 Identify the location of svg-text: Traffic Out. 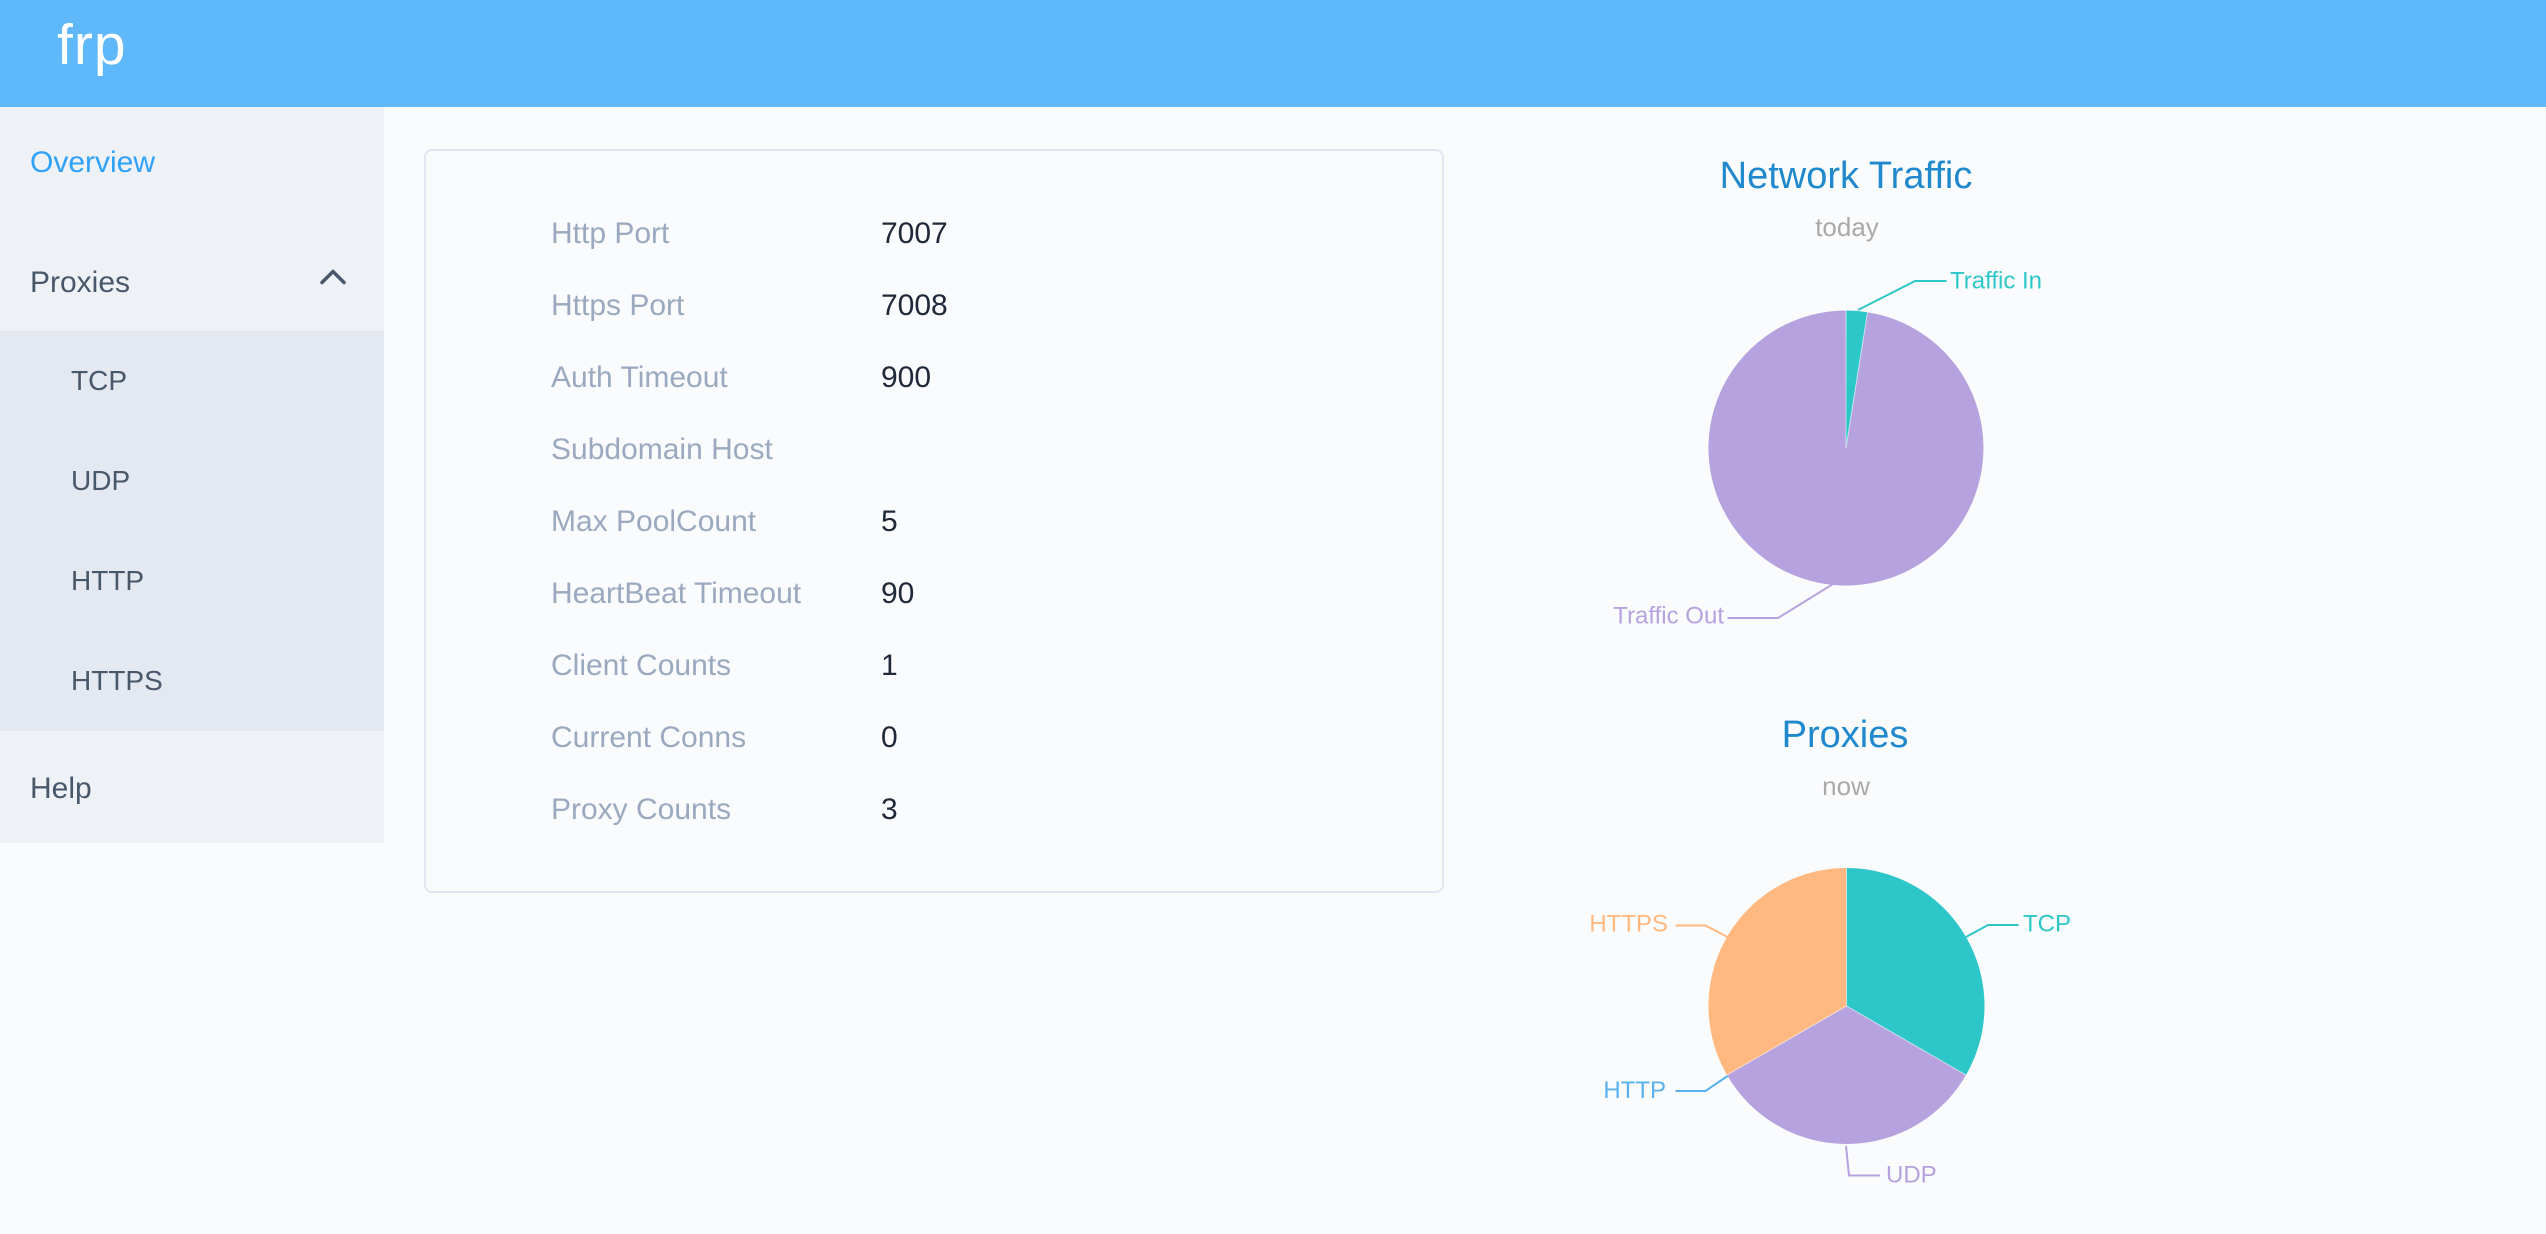
(1668, 616).